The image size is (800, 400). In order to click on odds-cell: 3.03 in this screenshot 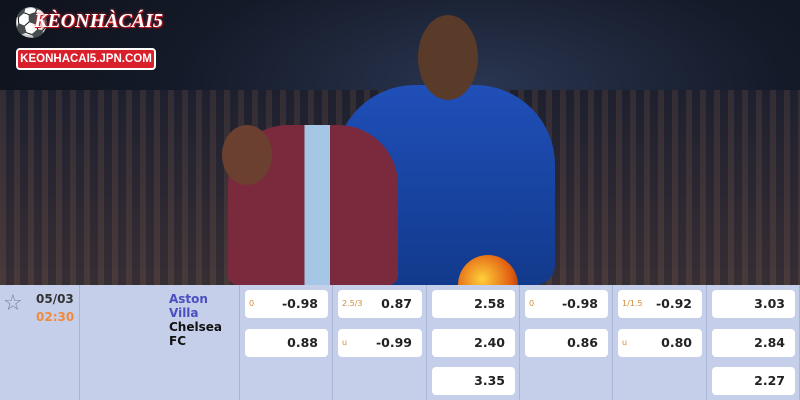, I will do `click(753, 304)`.